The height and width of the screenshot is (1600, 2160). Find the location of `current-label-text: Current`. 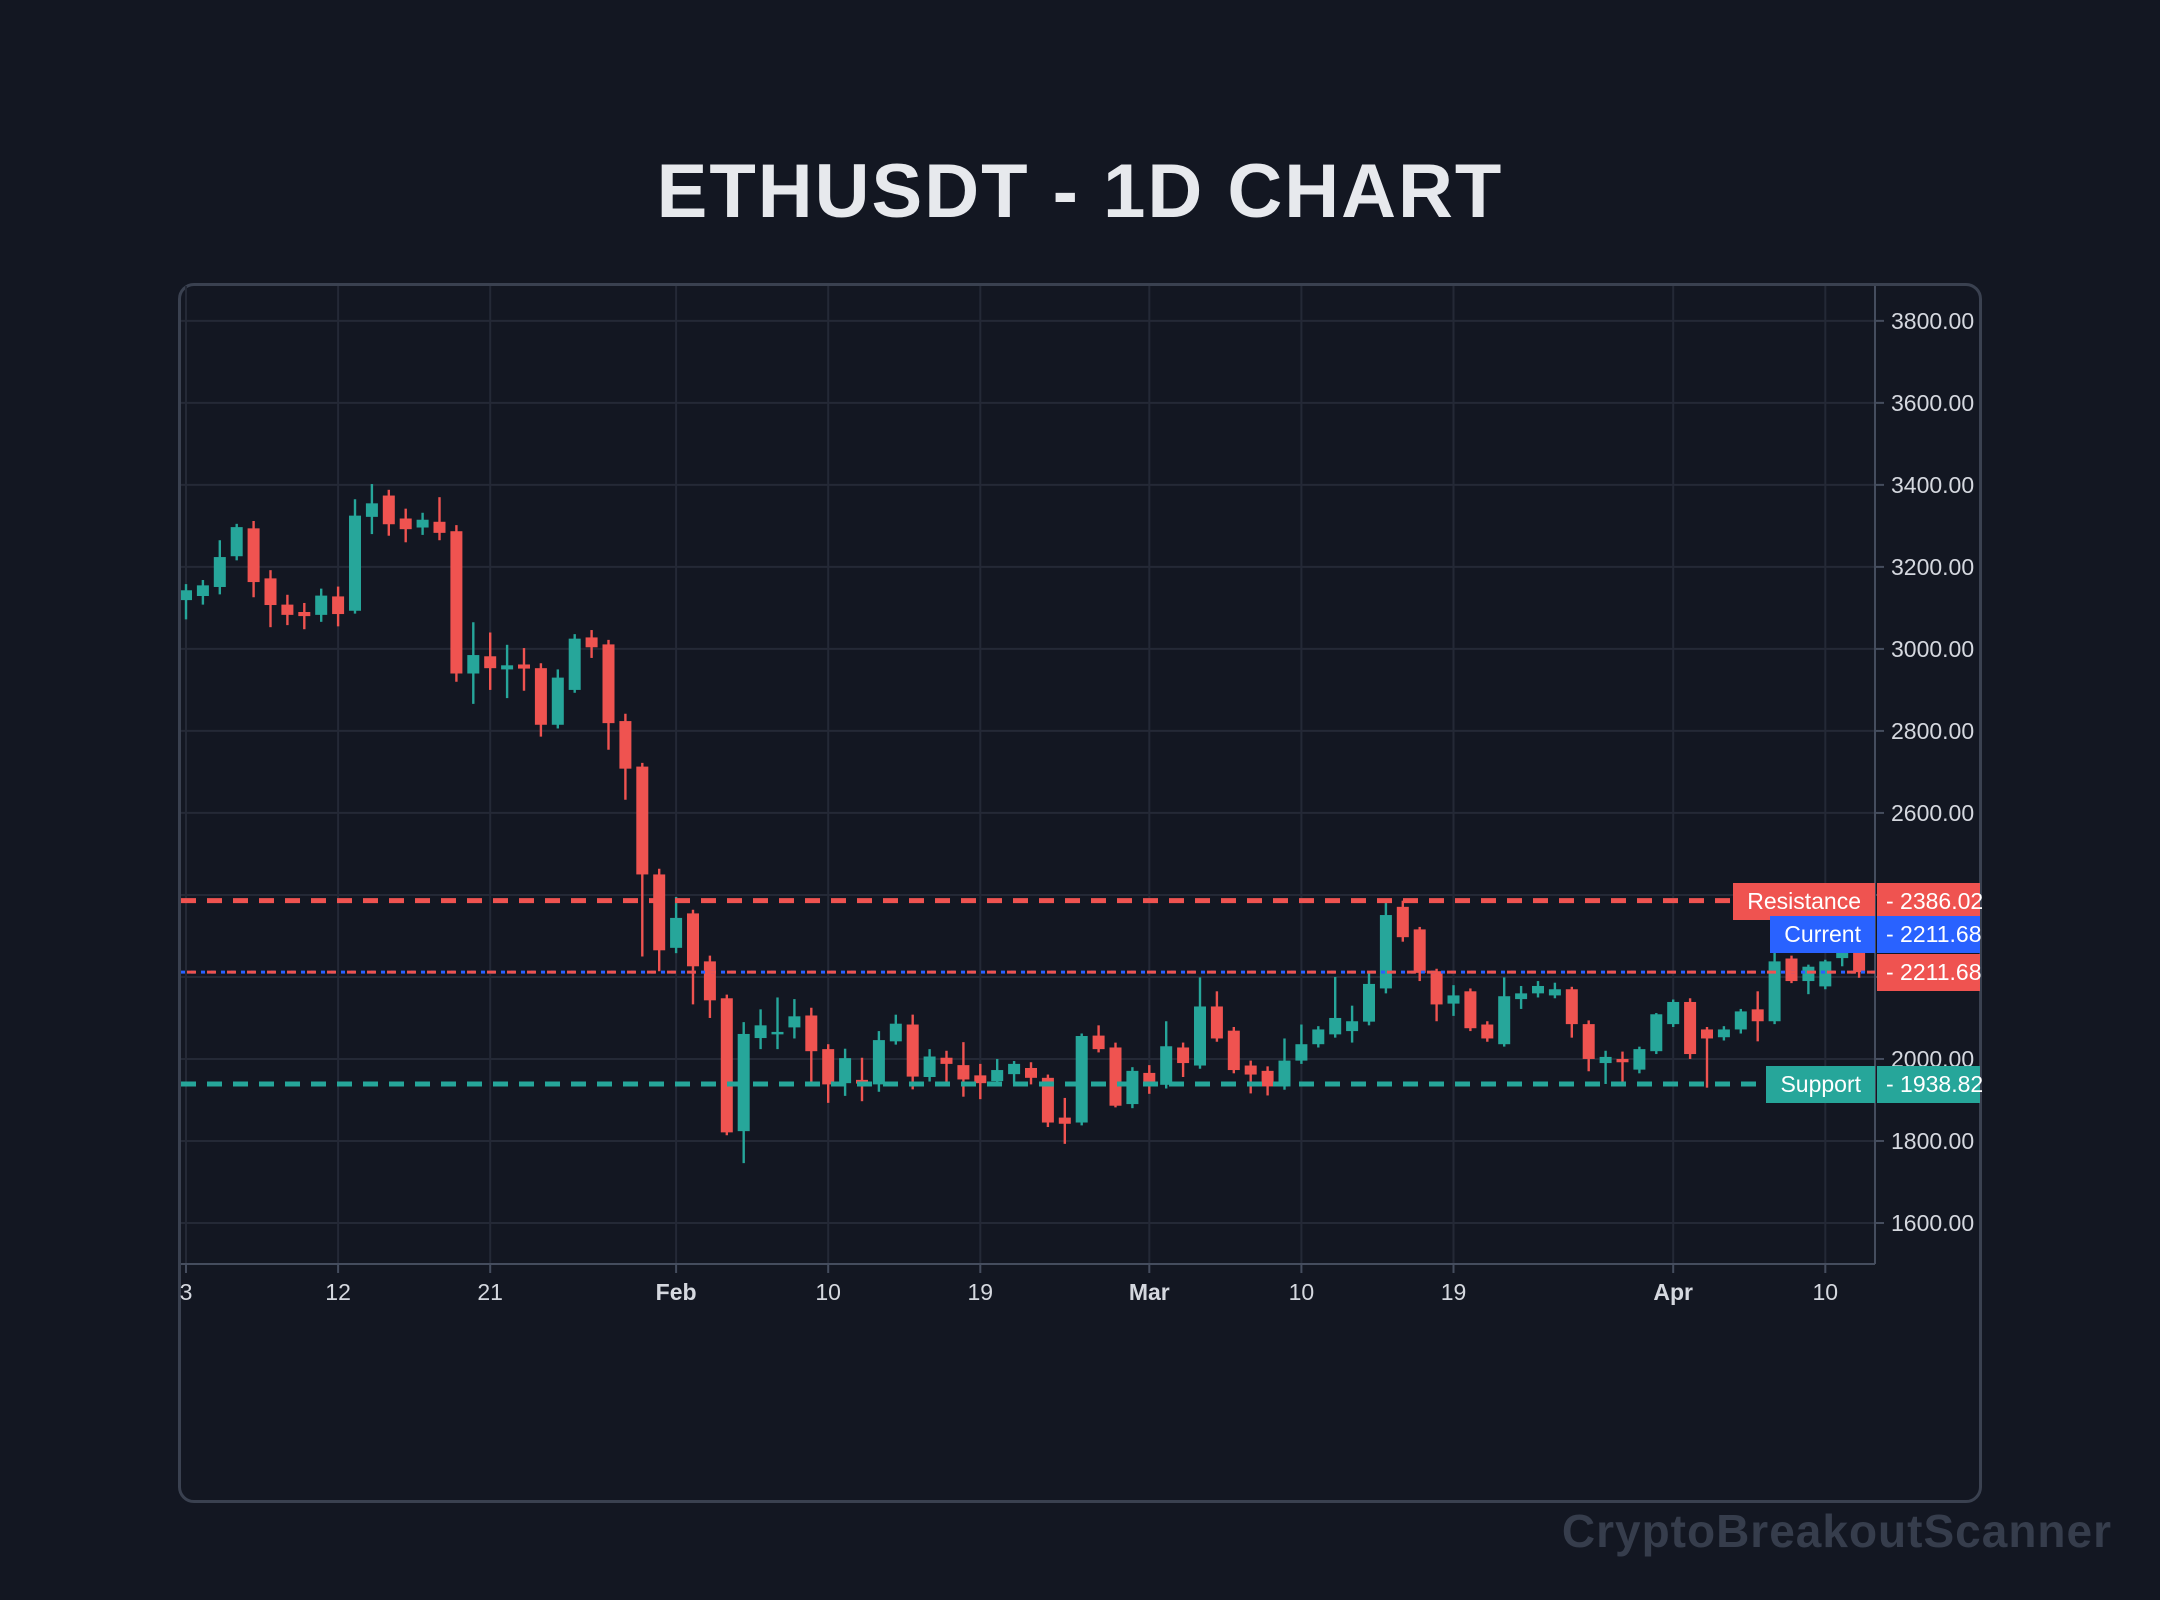

current-label-text: Current is located at coordinates (1822, 934).